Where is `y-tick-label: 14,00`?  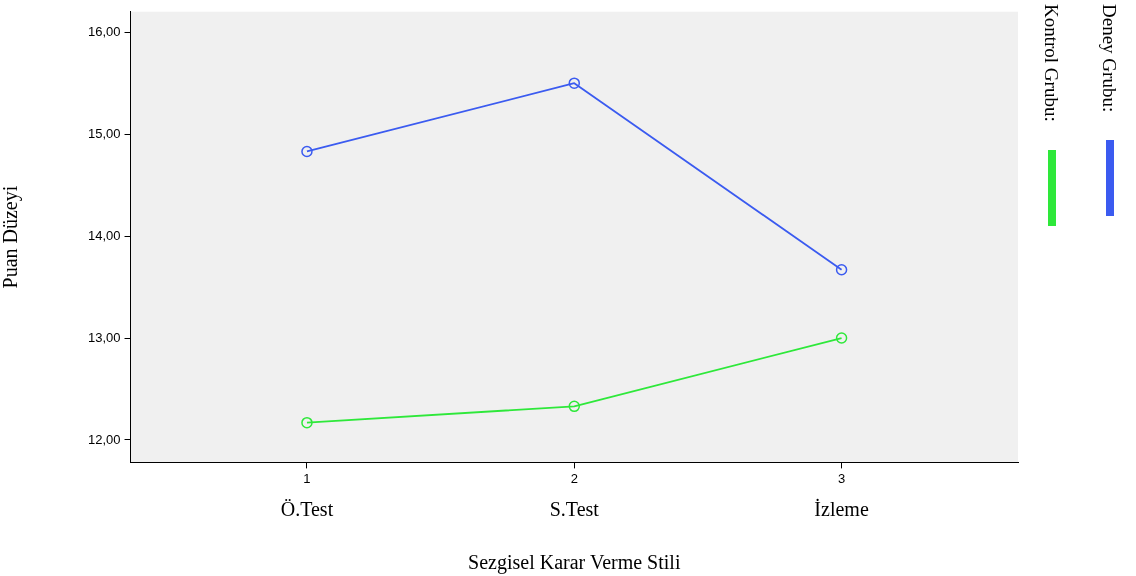 y-tick-label: 14,00 is located at coordinates (104, 235).